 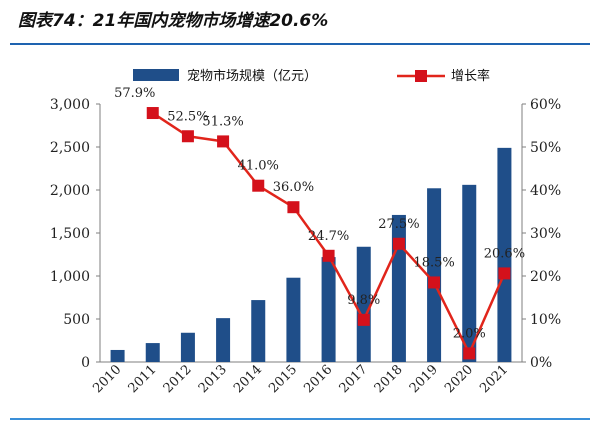 I want to click on growth-data-label: 51.3%, so click(x=222, y=121).